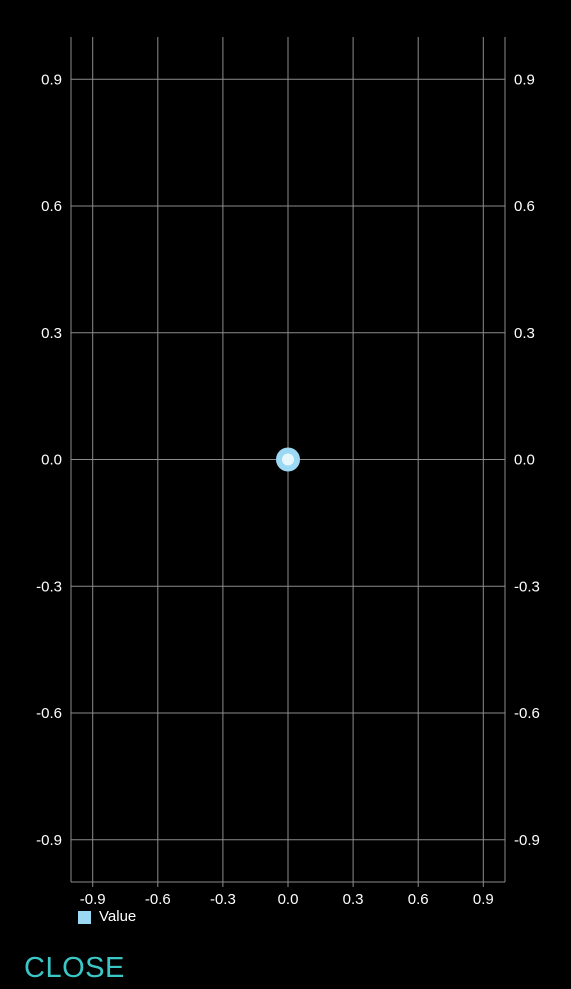 This screenshot has width=571, height=989. I want to click on y-tick-label-left: -0.6, so click(49, 713).